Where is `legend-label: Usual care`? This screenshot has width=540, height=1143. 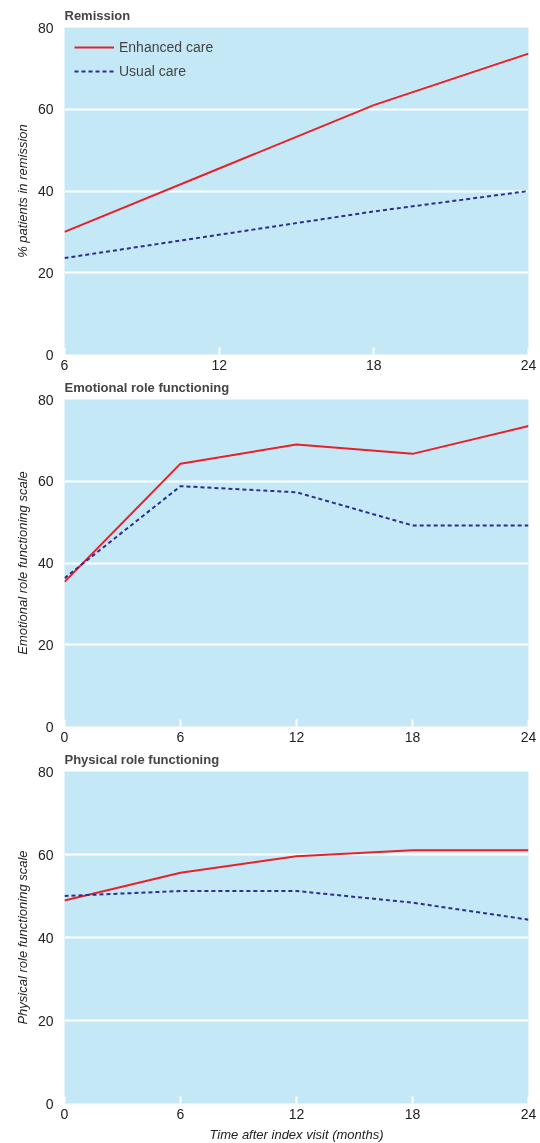
legend-label: Usual care is located at coordinates (152, 71).